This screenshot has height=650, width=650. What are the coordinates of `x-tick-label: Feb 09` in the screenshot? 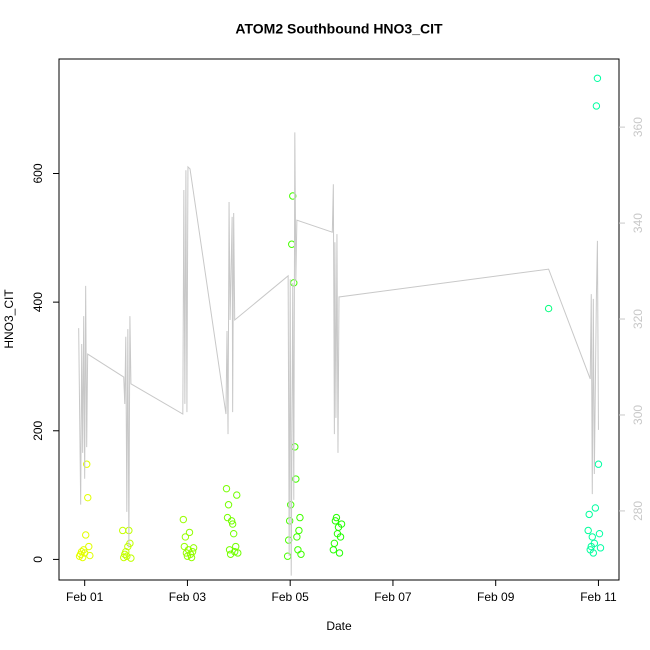 It's located at (496, 597).